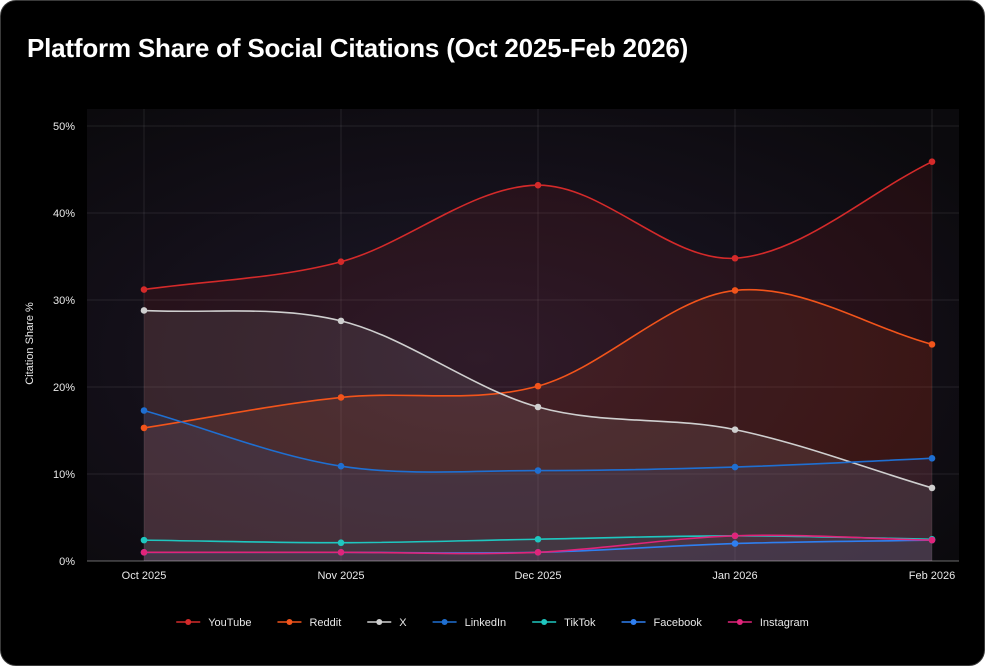 The width and height of the screenshot is (985, 666). What do you see at coordinates (64, 475) in the screenshot?
I see `y-tick-label: 10%` at bounding box center [64, 475].